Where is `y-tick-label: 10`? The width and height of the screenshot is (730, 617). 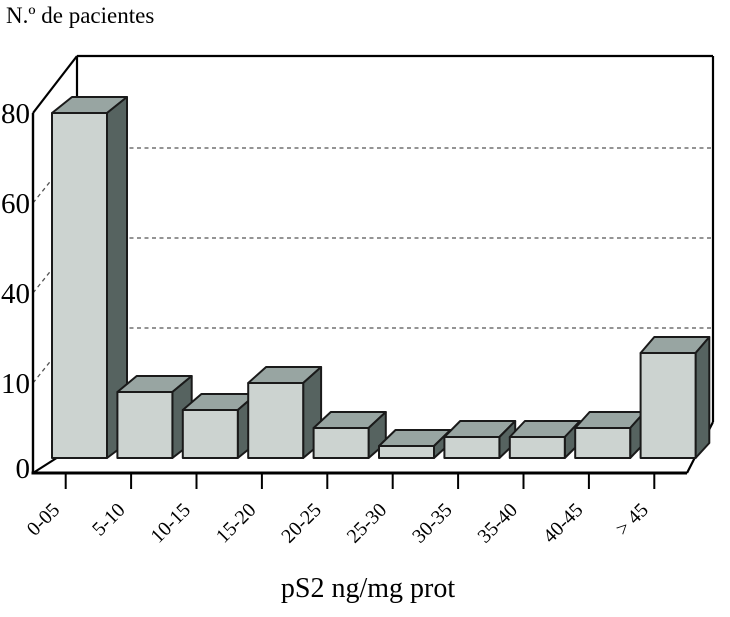
y-tick-label: 10 is located at coordinates (15, 384).